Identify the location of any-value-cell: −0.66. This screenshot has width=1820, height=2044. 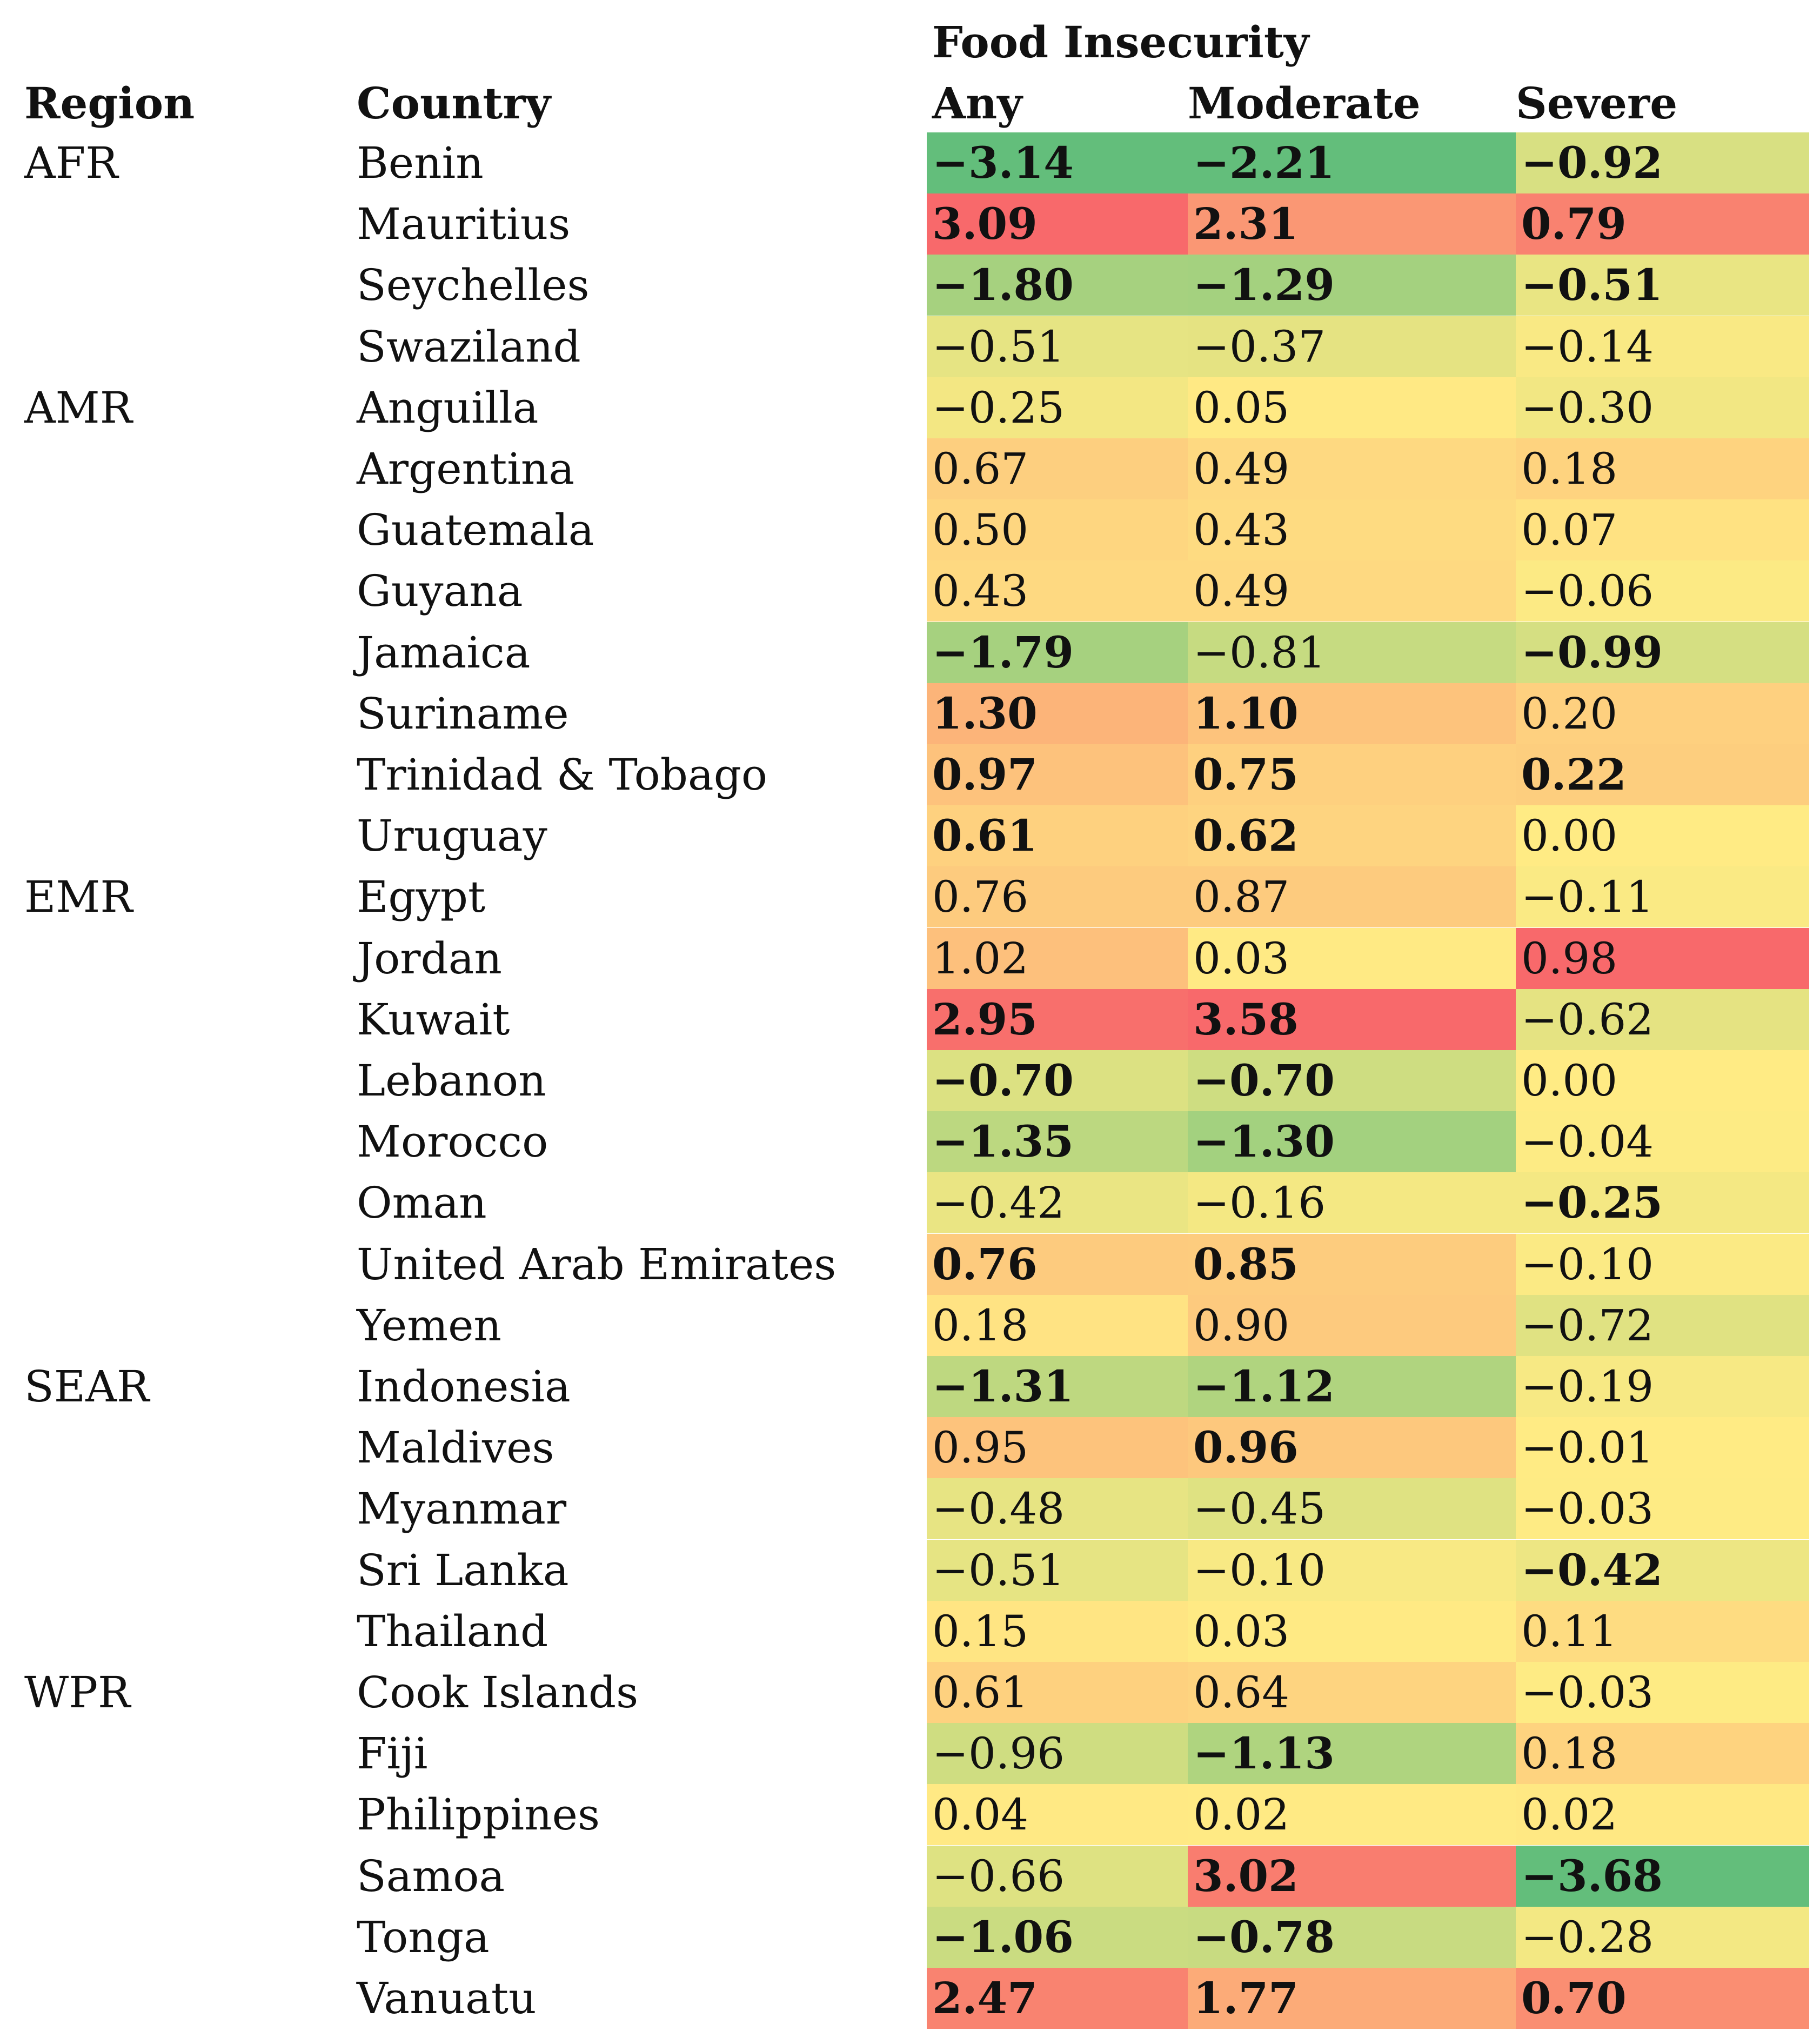
(1058, 1876).